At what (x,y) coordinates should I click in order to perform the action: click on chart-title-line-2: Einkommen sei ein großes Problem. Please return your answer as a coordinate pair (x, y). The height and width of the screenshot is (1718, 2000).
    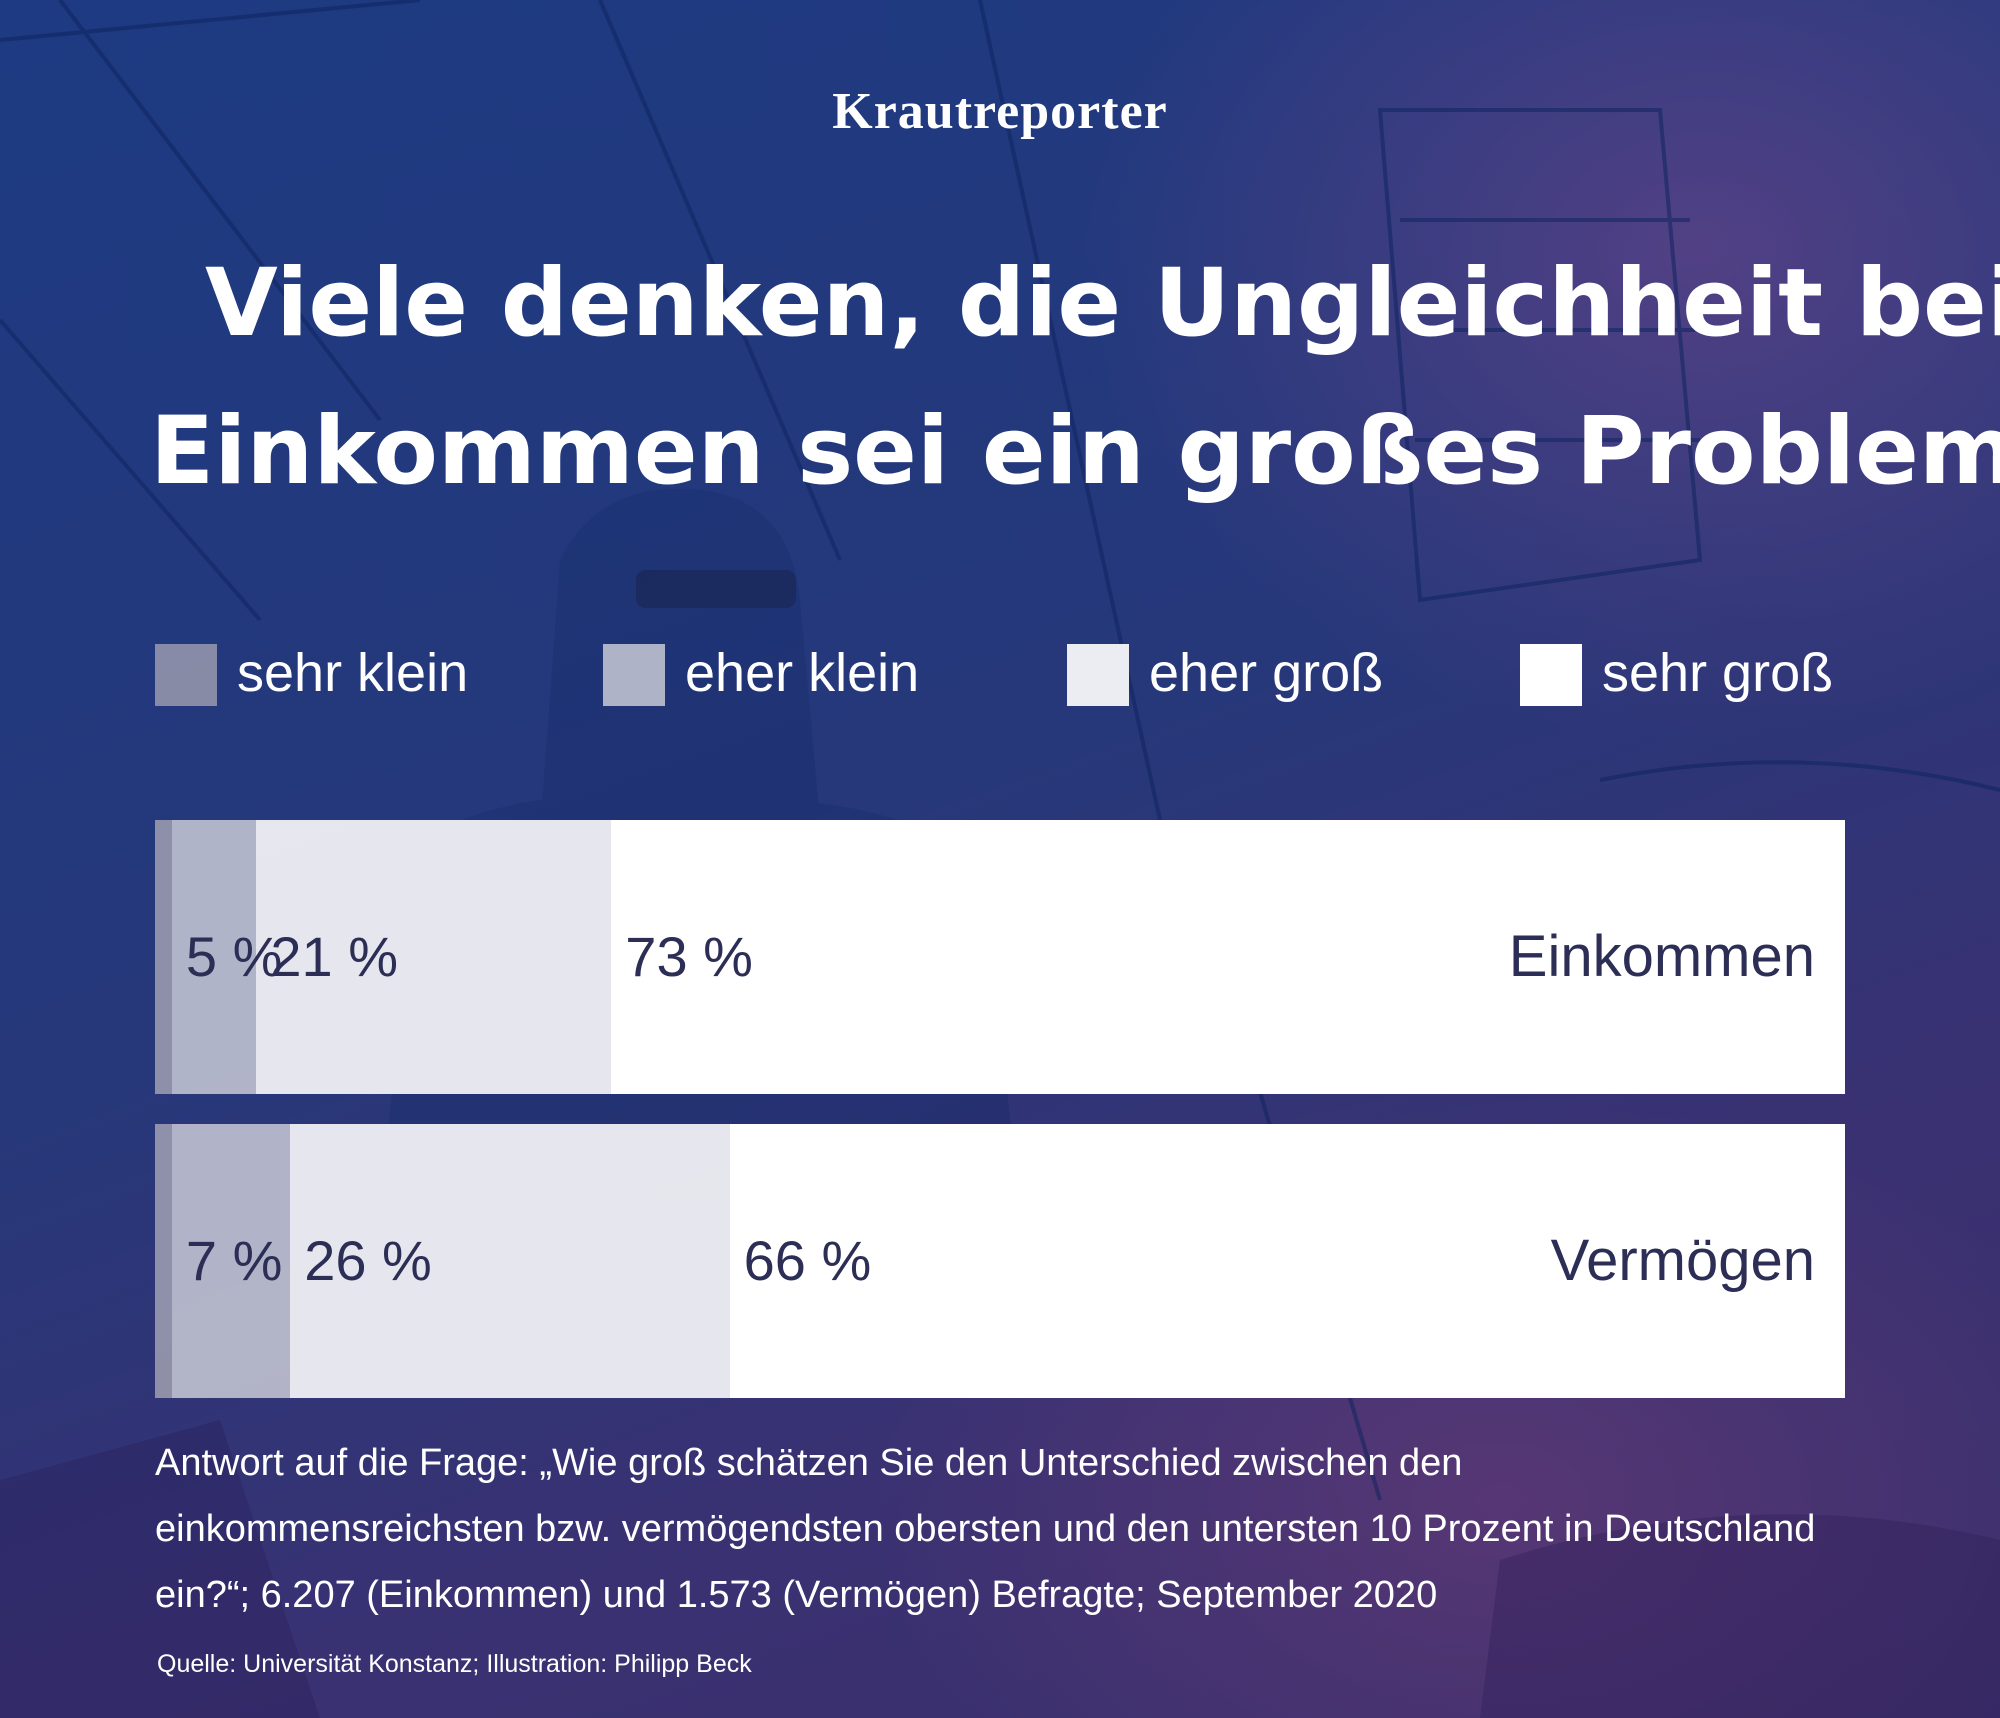
    Looking at the image, I should click on (1075, 451).